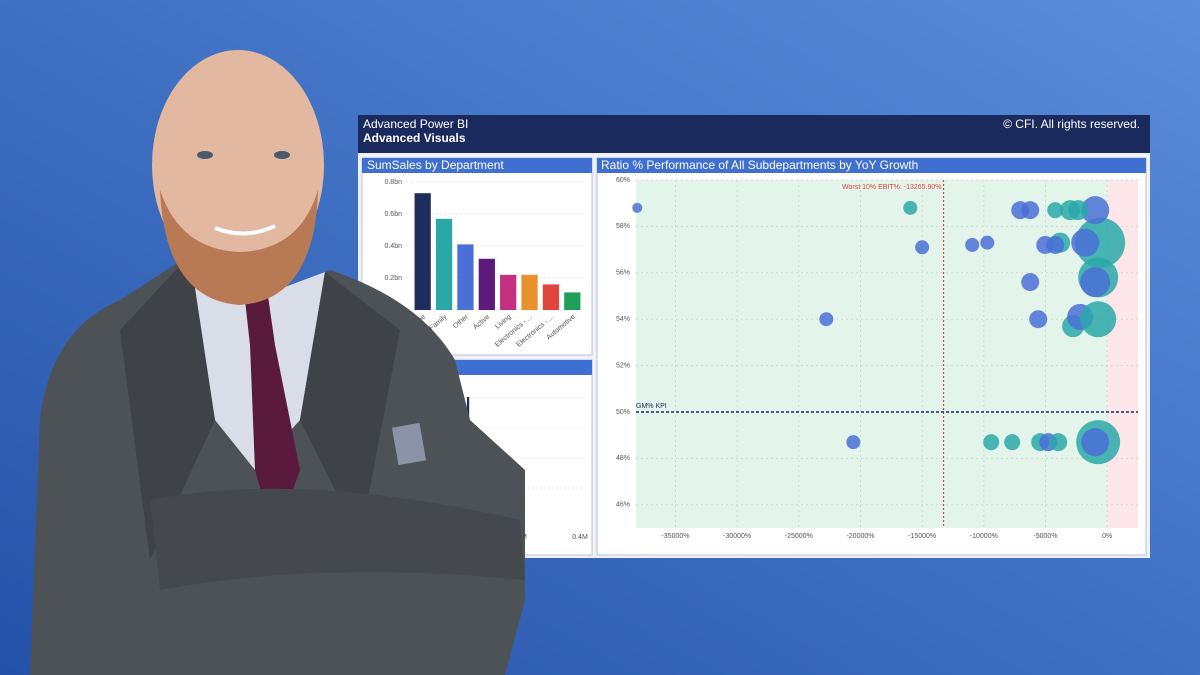 Image resolution: width=1200 pixels, height=675 pixels. Describe the element at coordinates (272, 418) in the screenshot. I see `tie` at that location.